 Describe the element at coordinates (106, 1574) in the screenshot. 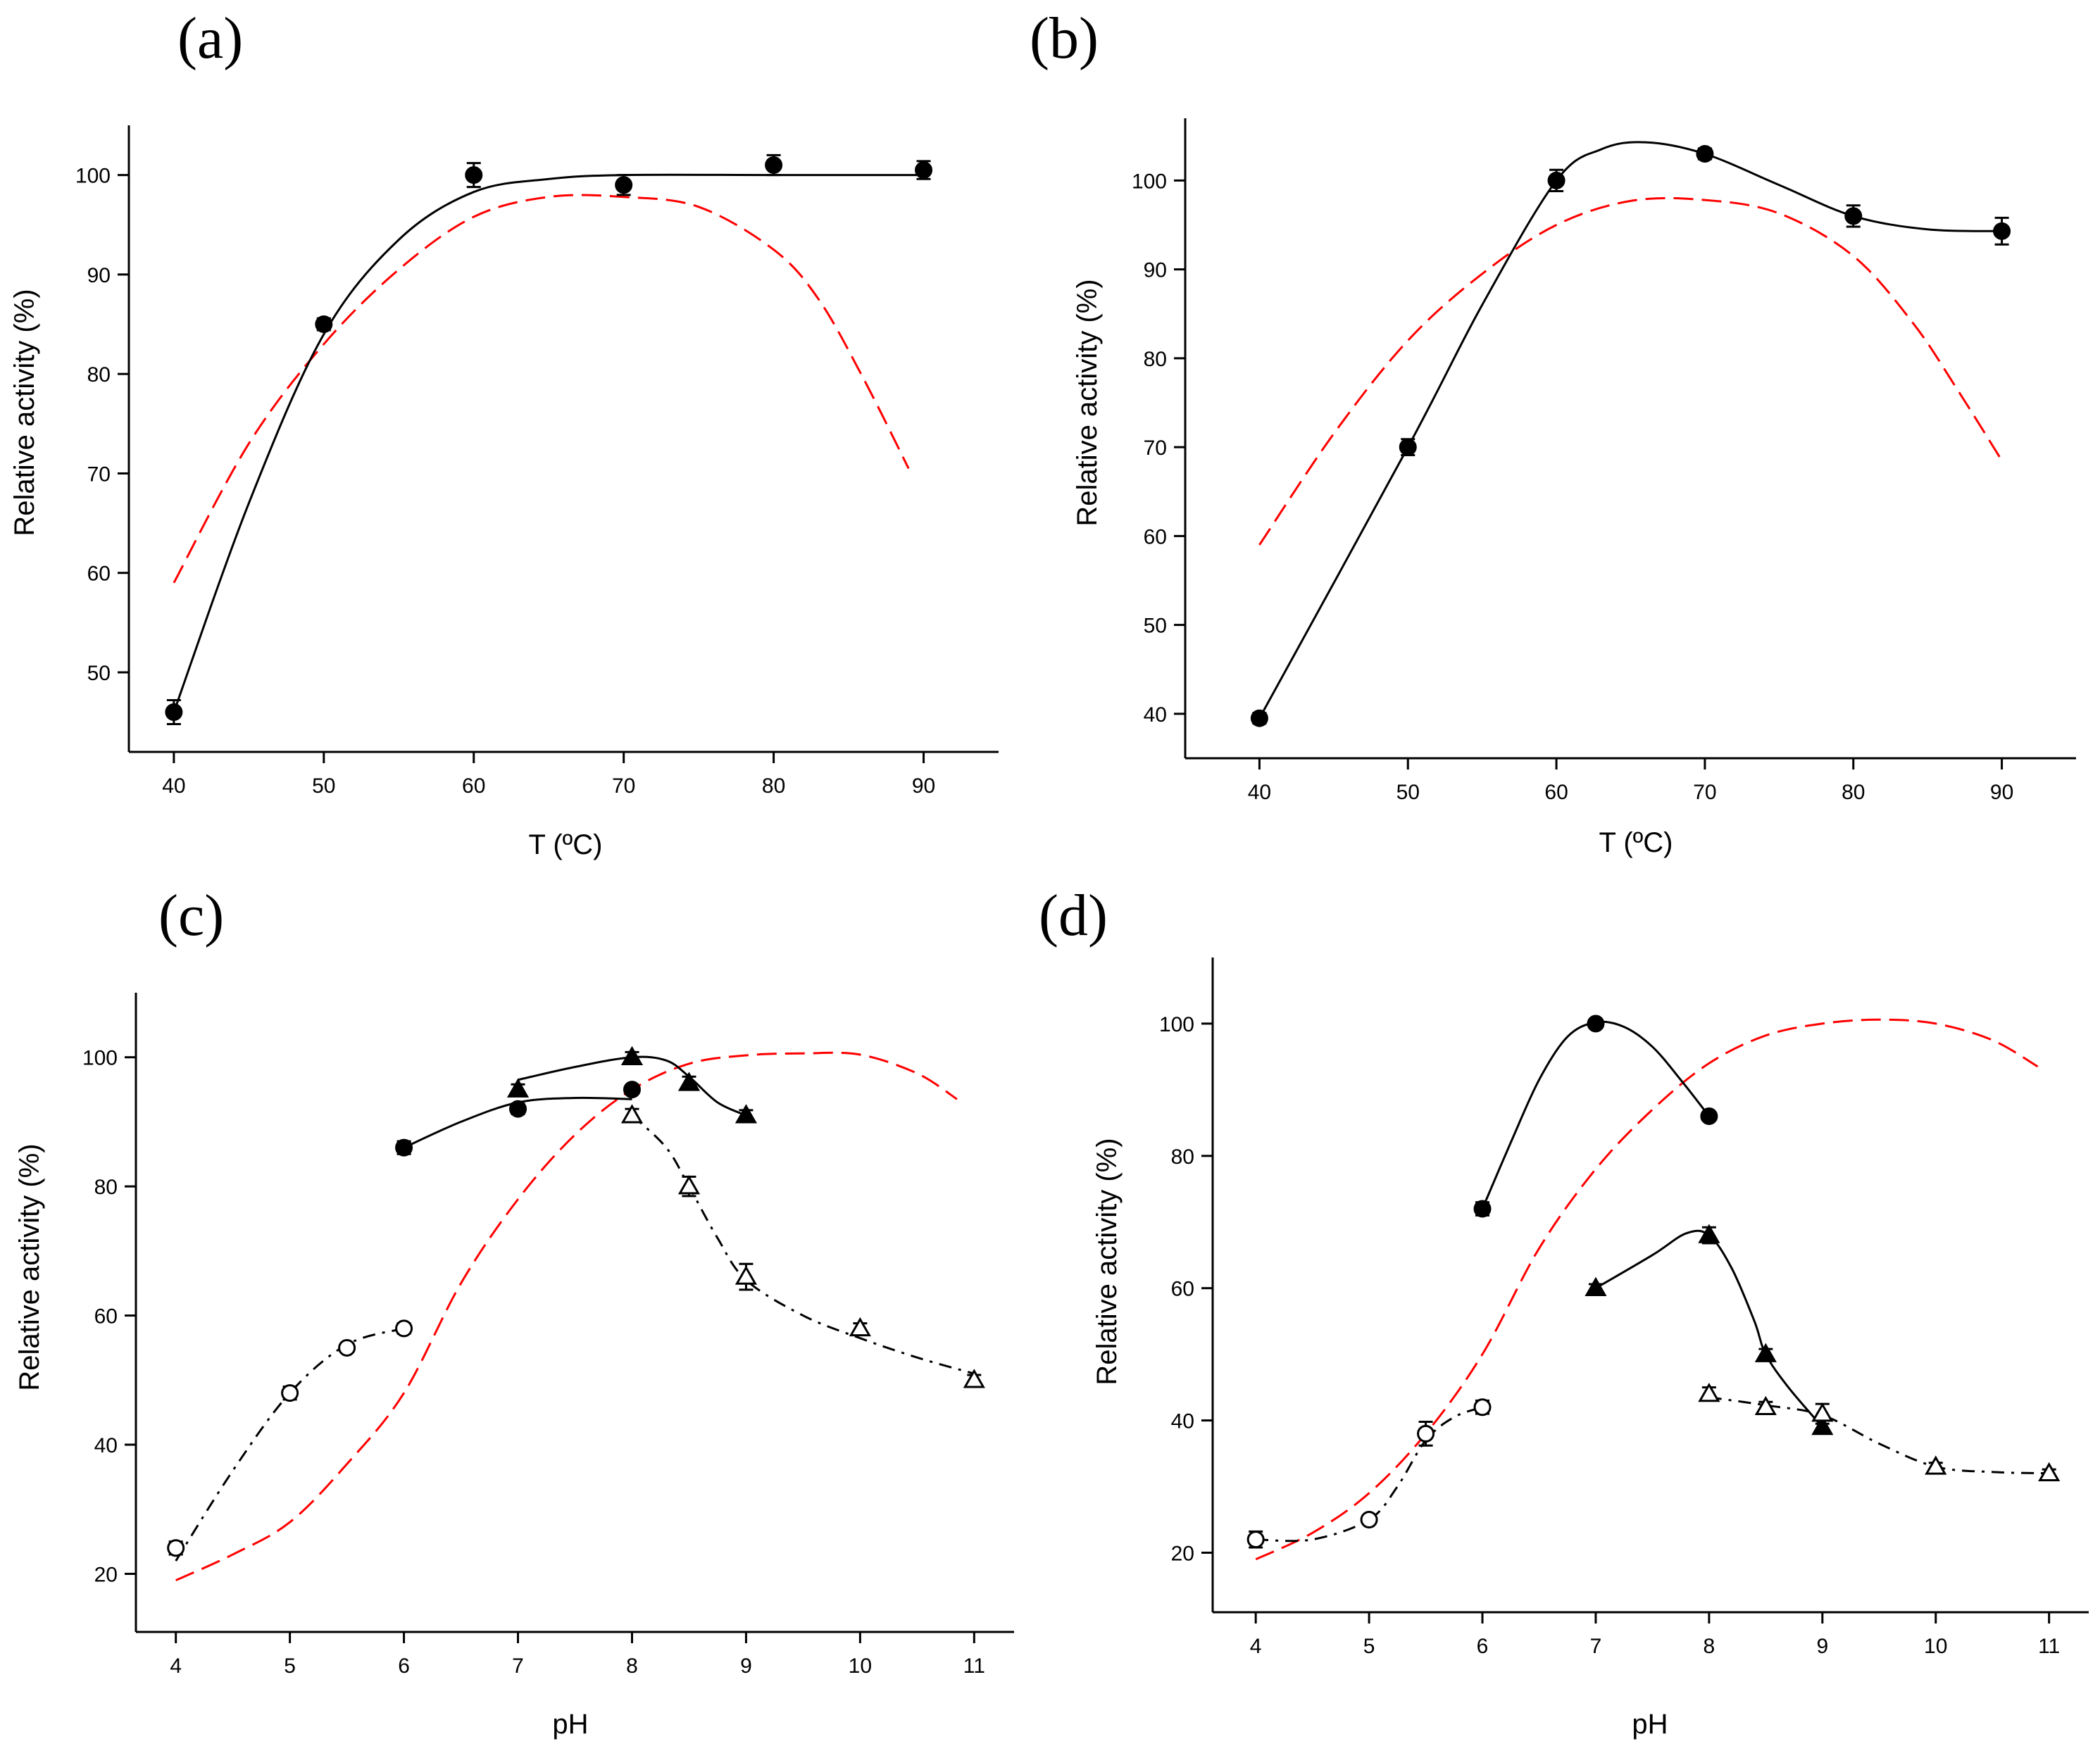

I see `panel-c-y-tick-label: 20` at that location.